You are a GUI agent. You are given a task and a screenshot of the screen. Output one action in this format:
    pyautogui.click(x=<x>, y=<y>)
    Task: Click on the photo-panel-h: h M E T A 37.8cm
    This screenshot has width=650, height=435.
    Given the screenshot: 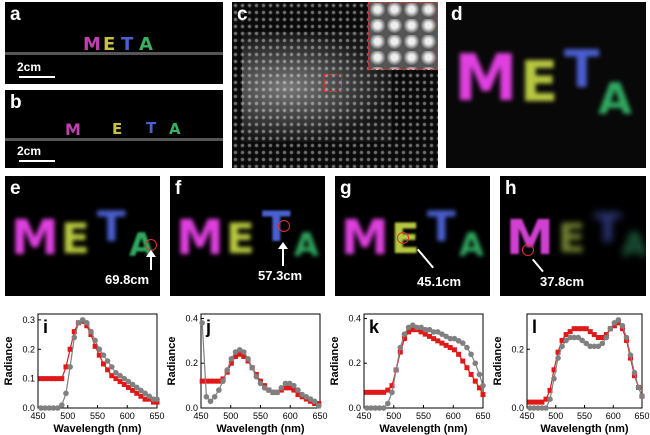 What is the action you would take?
    pyautogui.click(x=573, y=236)
    